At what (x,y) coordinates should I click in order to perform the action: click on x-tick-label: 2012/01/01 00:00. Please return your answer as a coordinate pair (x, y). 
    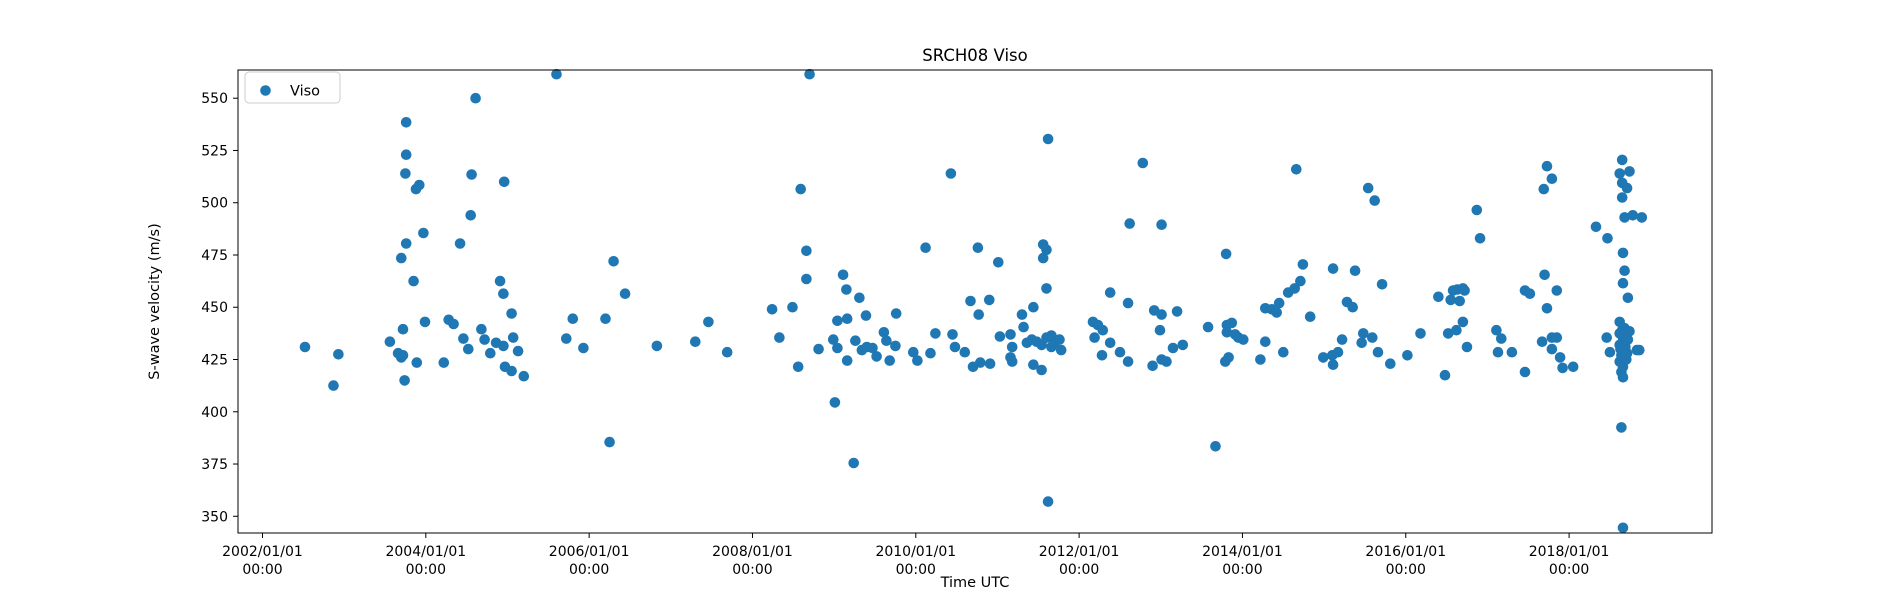
    Looking at the image, I should click on (1079, 561).